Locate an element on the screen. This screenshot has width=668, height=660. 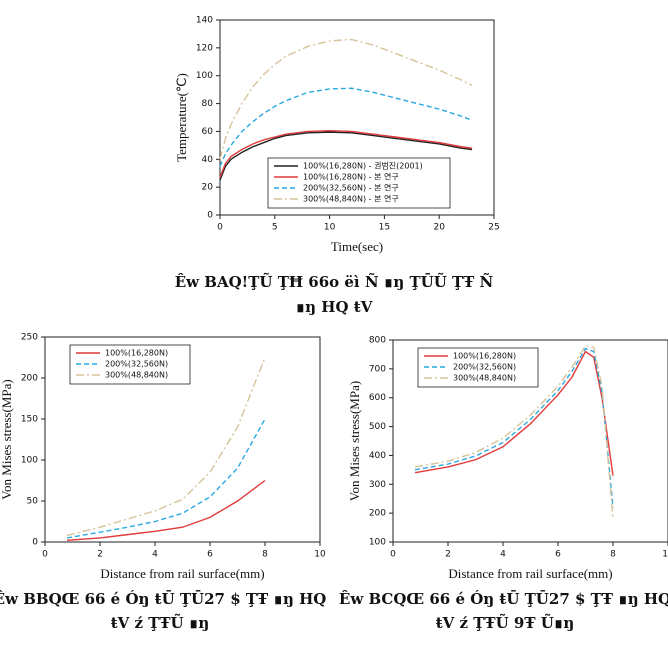
x-tick-label: 20 is located at coordinates (439, 228).